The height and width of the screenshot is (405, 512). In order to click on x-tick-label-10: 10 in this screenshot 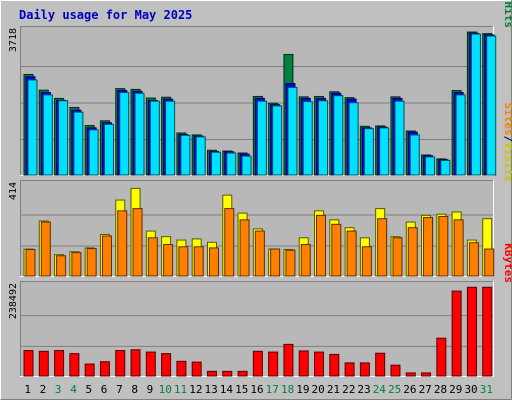, I will do `click(165, 389)`.